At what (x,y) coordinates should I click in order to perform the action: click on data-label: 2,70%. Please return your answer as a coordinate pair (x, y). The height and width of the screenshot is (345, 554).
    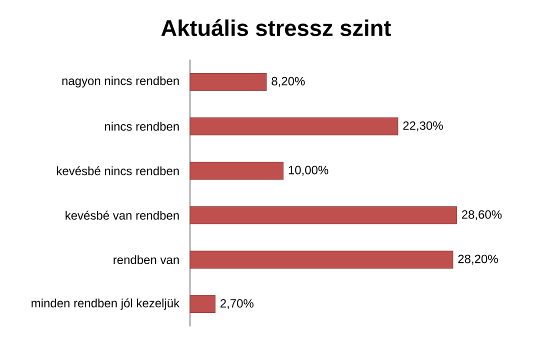
    Looking at the image, I should click on (237, 304).